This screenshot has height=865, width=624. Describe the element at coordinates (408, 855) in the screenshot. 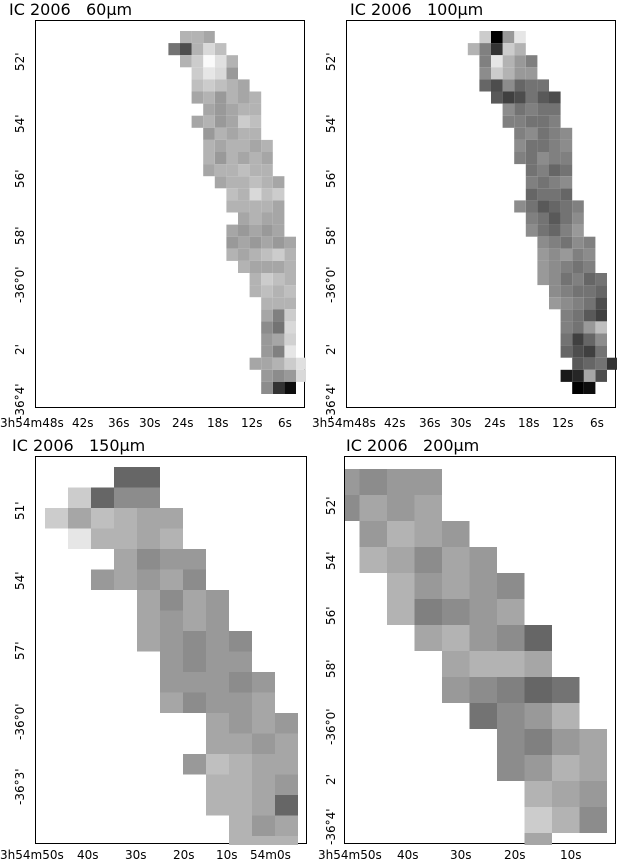

I see `ra-tick-label: 40s` at that location.